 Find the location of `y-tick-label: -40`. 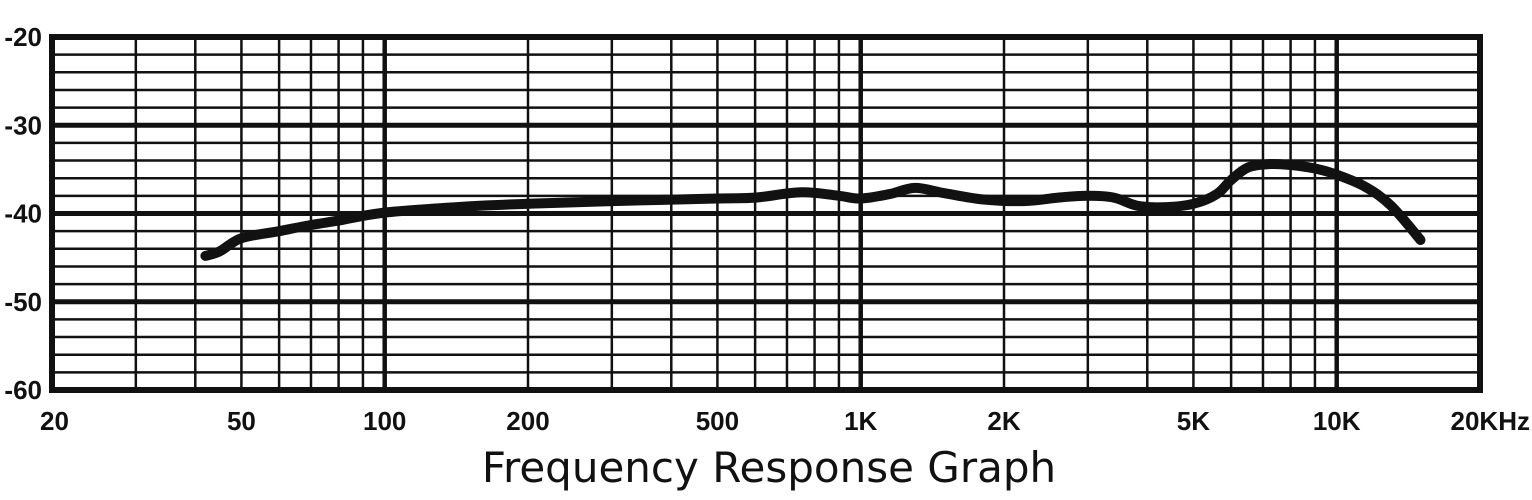

y-tick-label: -40 is located at coordinates (23, 214).